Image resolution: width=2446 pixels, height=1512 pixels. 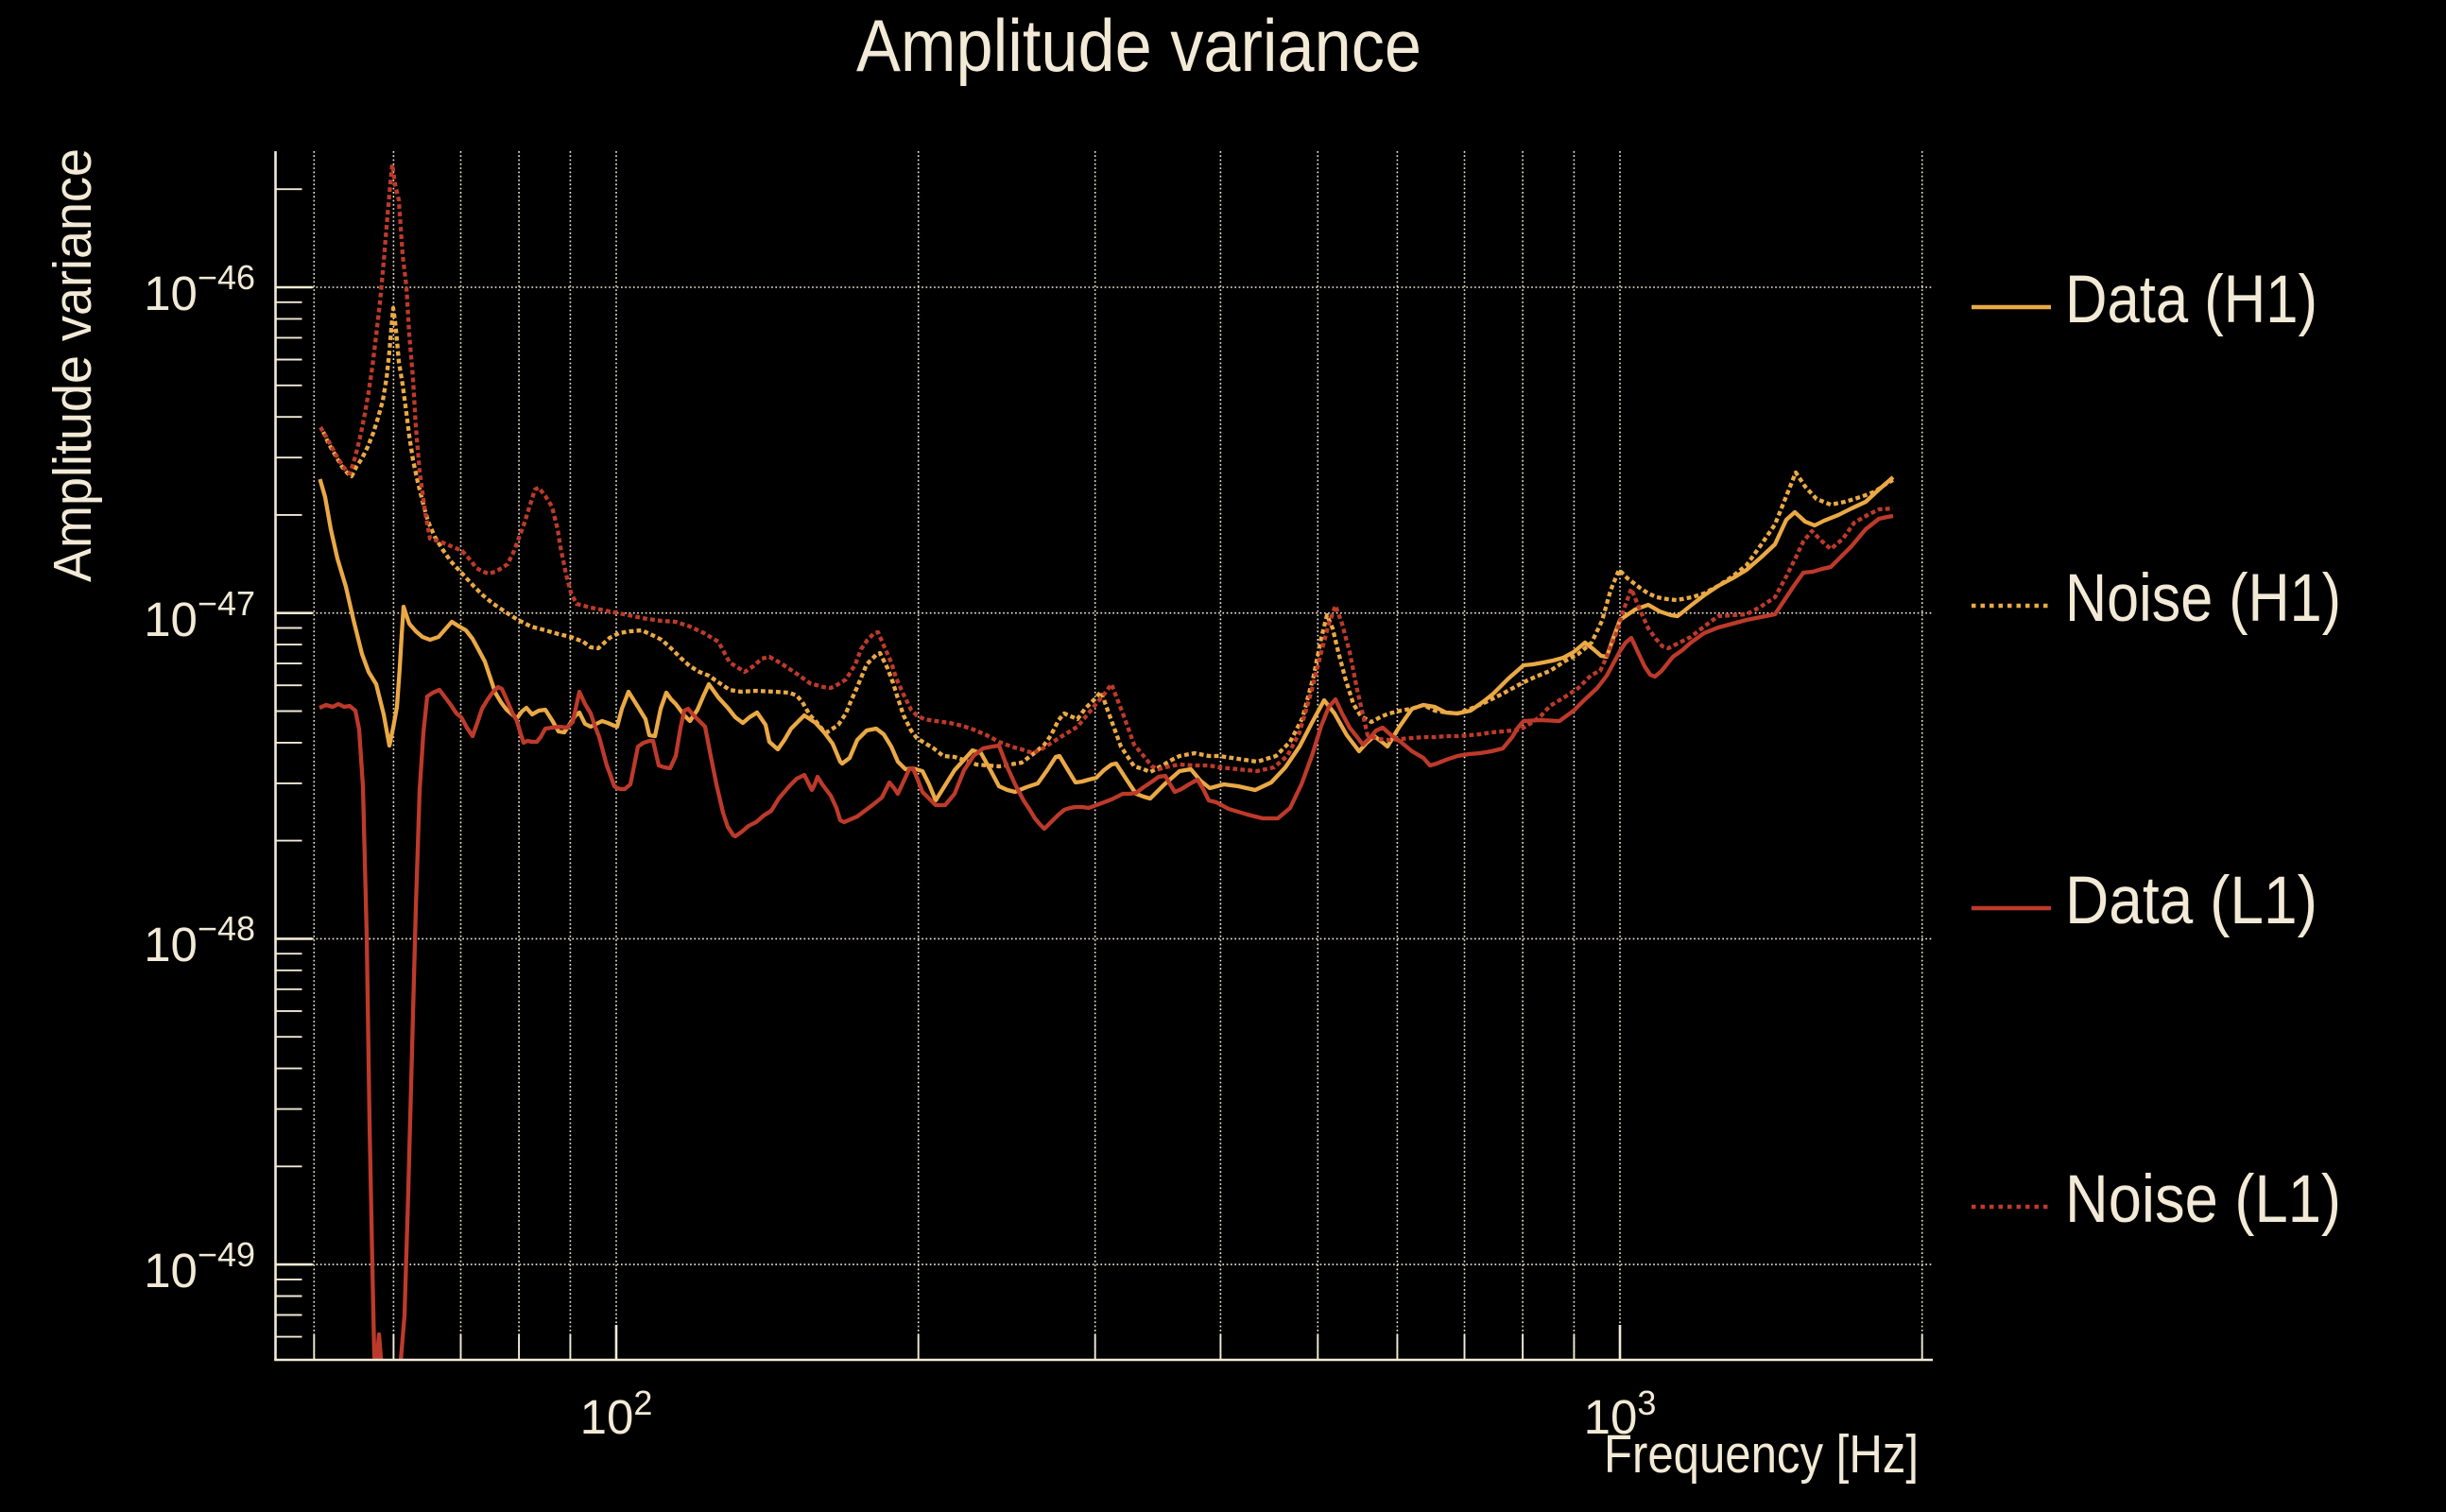 I want to click on svg-text: Data (H1), so click(x=2191, y=300).